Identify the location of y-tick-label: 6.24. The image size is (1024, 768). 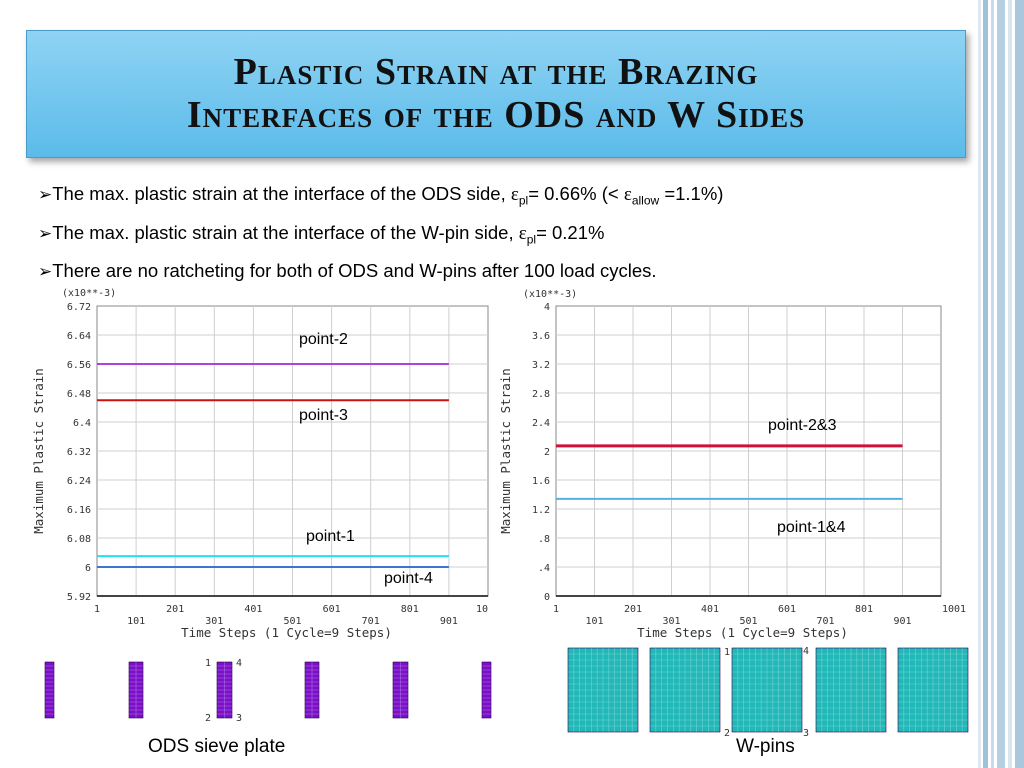
(79, 481).